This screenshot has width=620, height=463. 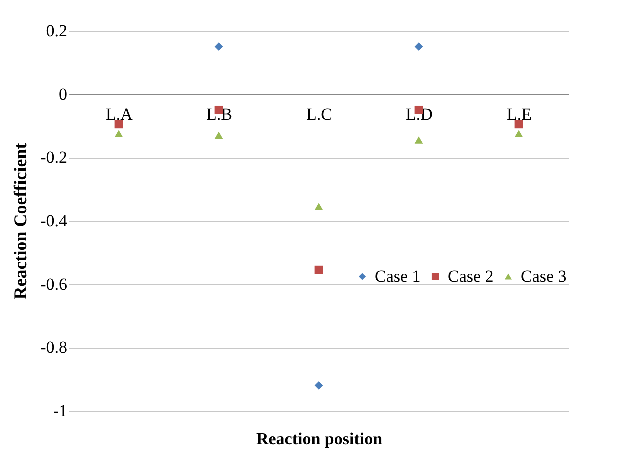 What do you see at coordinates (54, 284) in the screenshot?
I see `y-tick-label: -0.6` at bounding box center [54, 284].